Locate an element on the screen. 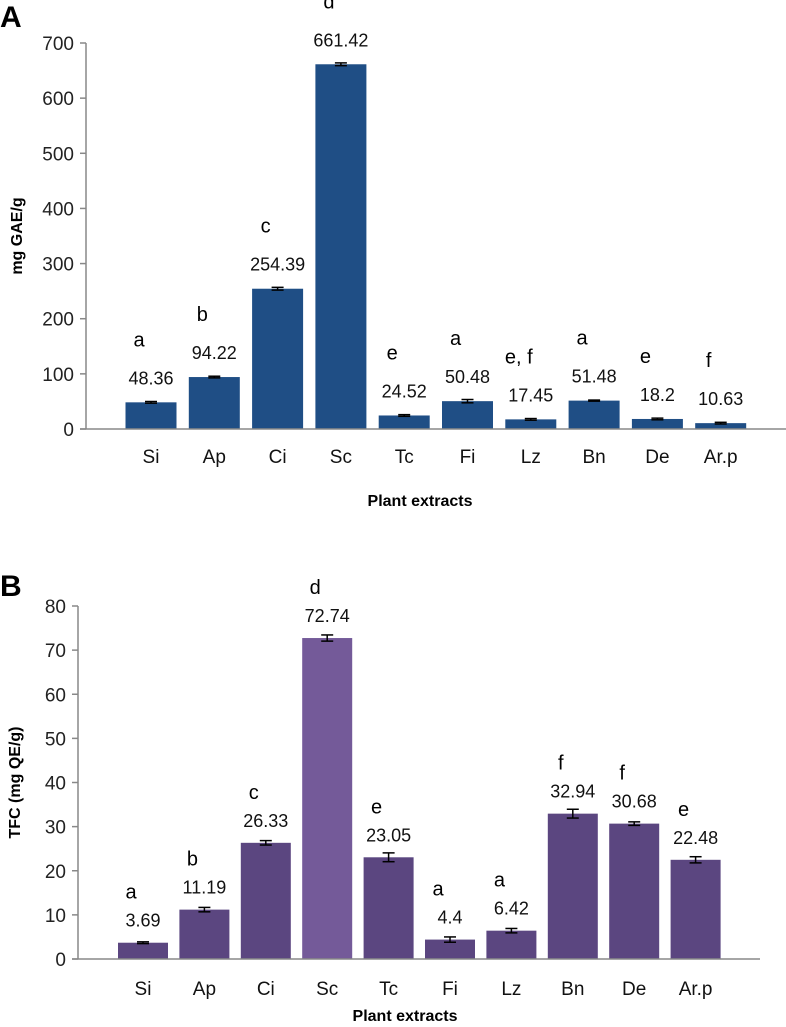 The height and width of the screenshot is (1027, 786). data-label: 23.05 is located at coordinates (388, 835).